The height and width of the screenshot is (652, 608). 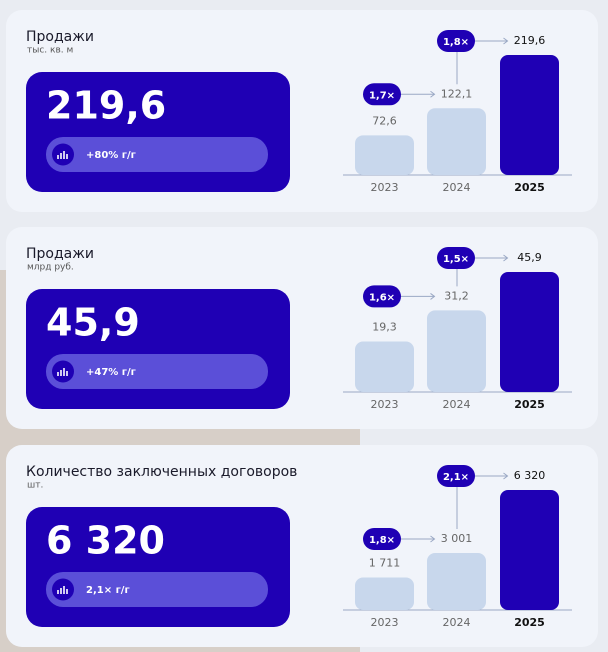 I want to click on panel-subtitle: шт., so click(x=35, y=486).